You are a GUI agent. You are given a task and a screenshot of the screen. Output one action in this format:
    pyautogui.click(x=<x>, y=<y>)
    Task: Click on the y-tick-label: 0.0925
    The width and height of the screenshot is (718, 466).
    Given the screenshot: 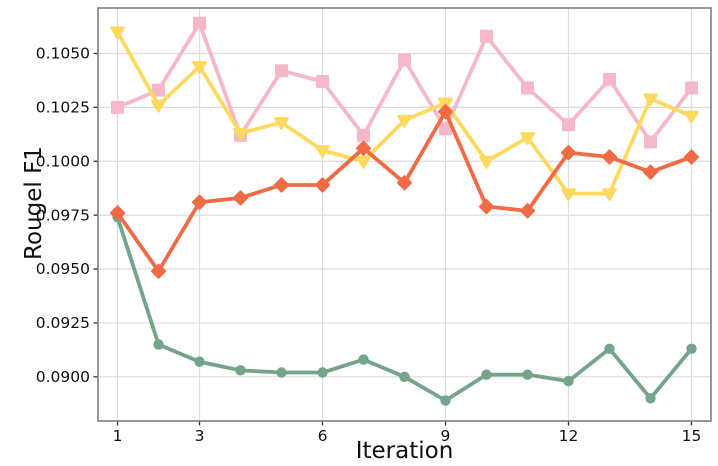 What is the action you would take?
    pyautogui.click(x=63, y=323)
    